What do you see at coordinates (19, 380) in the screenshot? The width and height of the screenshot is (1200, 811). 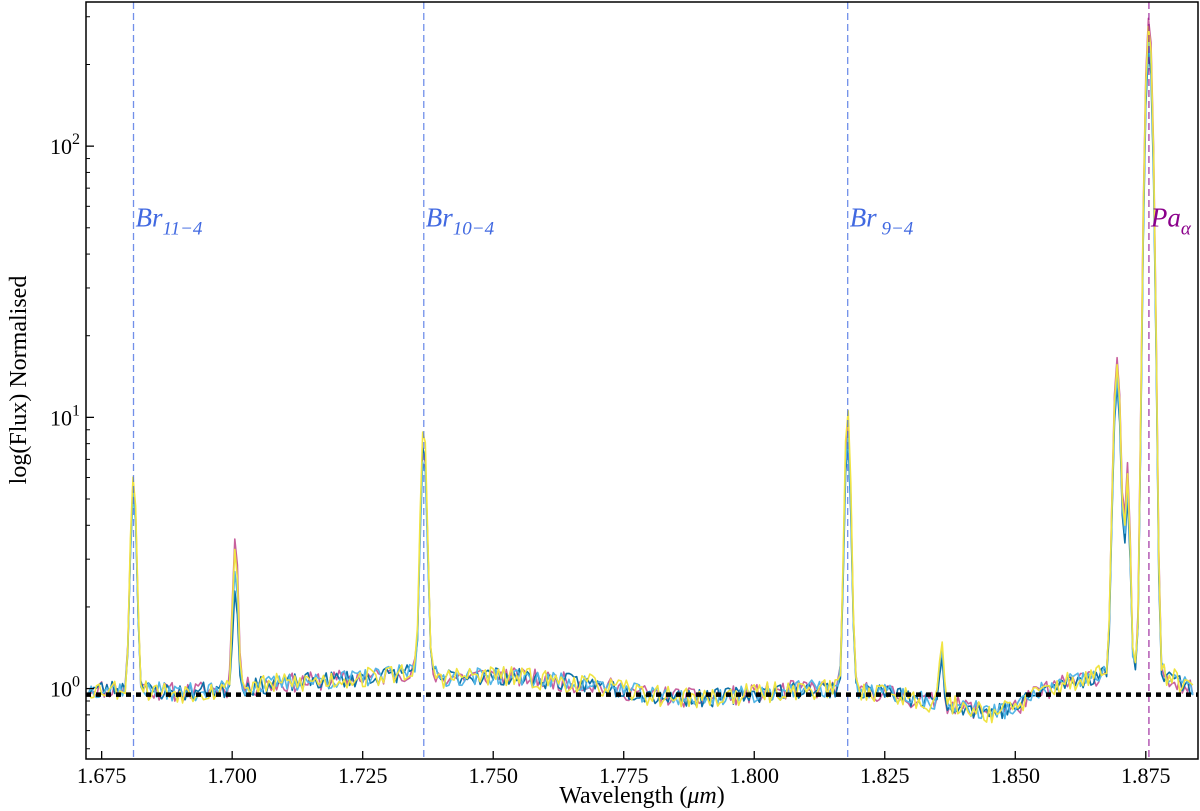 I see `y-axis-title: log(Flux) Normalised` at bounding box center [19, 380].